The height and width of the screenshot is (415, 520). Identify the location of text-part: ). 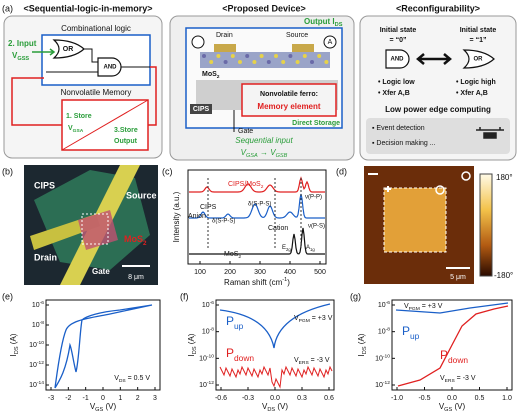
(288, 282).